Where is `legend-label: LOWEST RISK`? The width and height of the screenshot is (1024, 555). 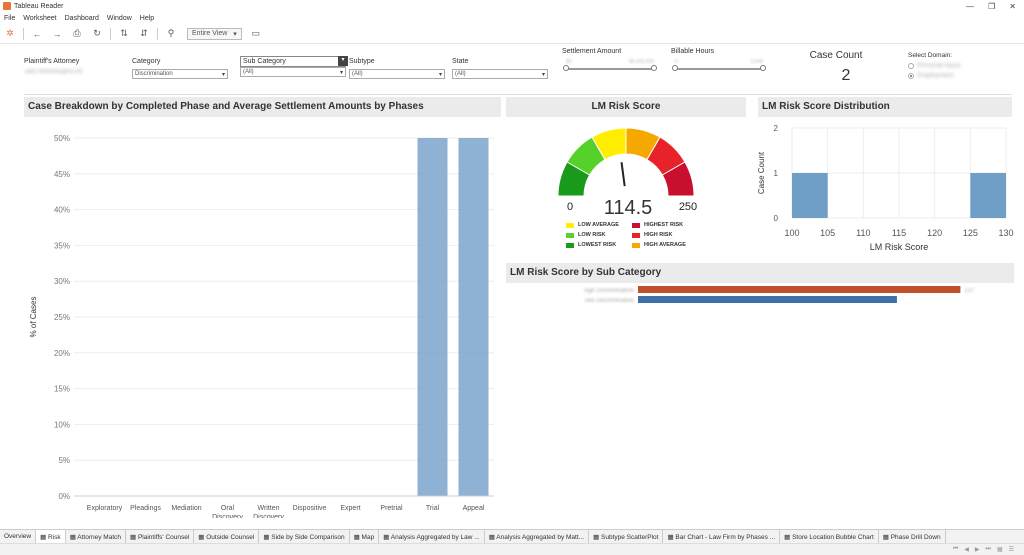 legend-label: LOWEST RISK is located at coordinates (597, 245).